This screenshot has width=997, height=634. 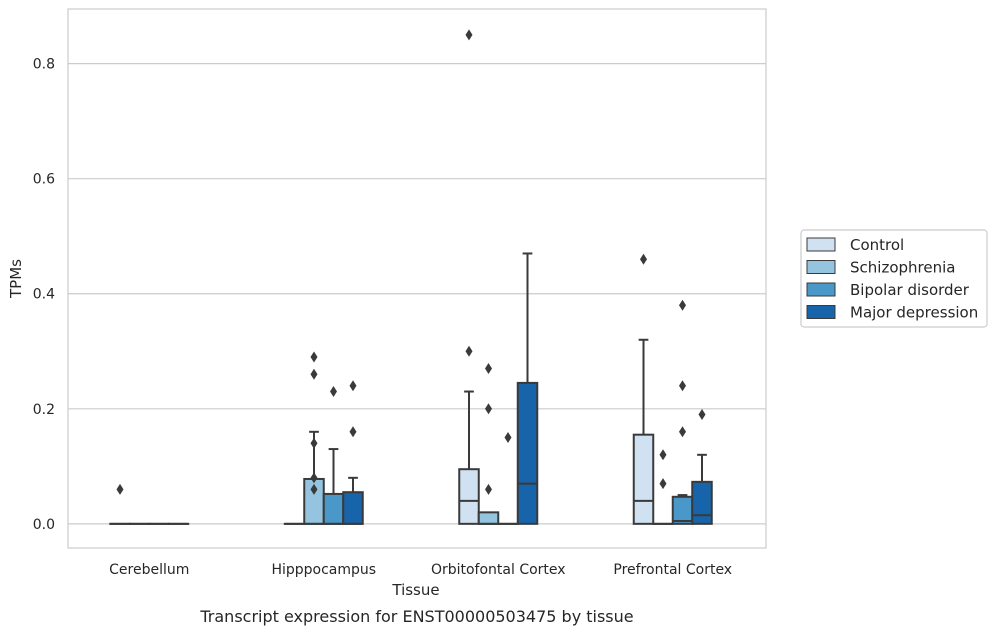 I want to click on legend-label: Major depression, so click(x=914, y=313).